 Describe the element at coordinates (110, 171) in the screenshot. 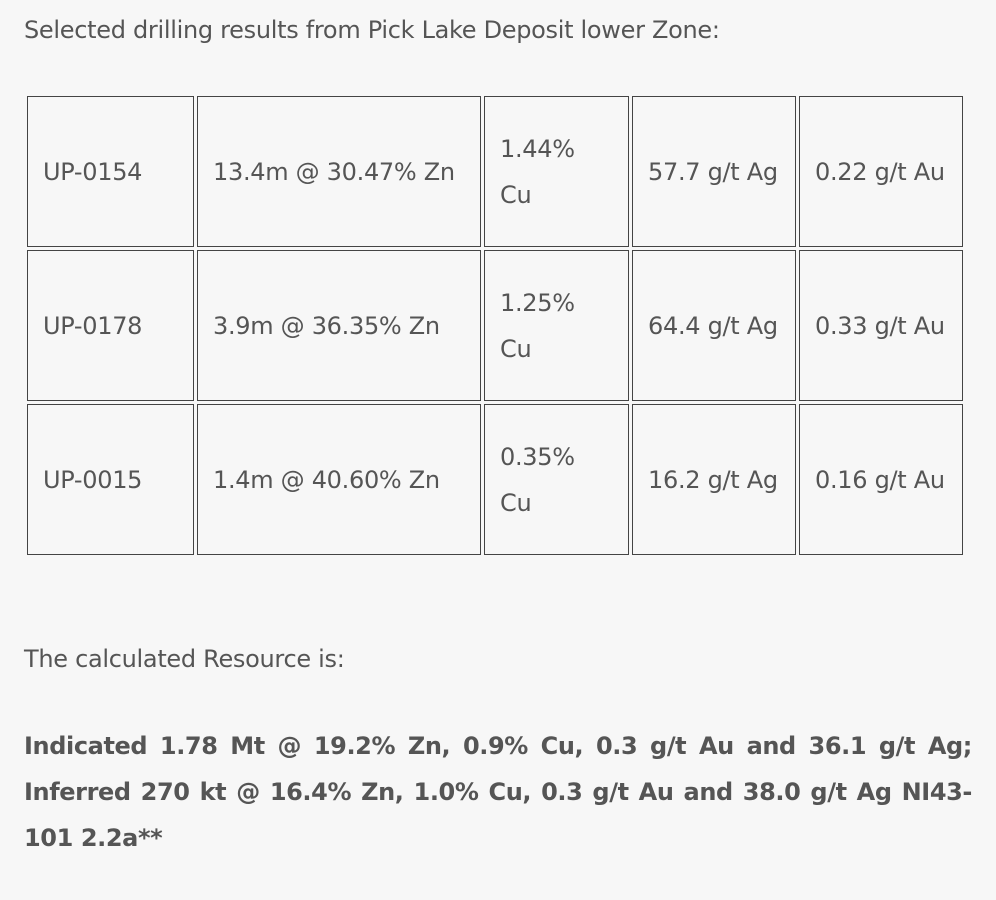

I see `hole-id-cell: UP-0154` at that location.